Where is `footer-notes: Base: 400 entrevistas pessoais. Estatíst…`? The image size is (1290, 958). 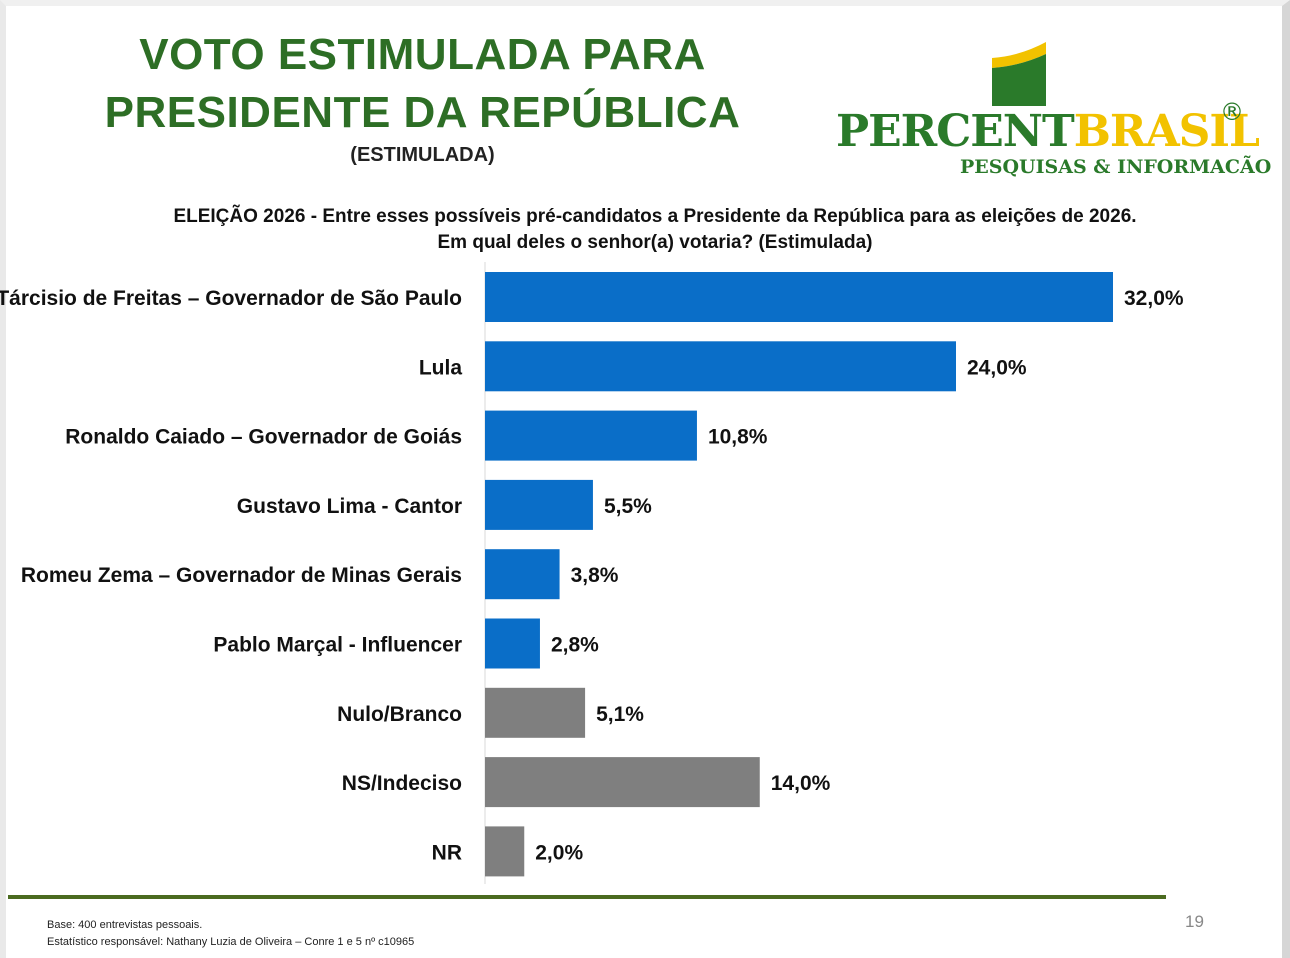 footer-notes: Base: 400 entrevistas pessoais. Estatíst… is located at coordinates (230, 934).